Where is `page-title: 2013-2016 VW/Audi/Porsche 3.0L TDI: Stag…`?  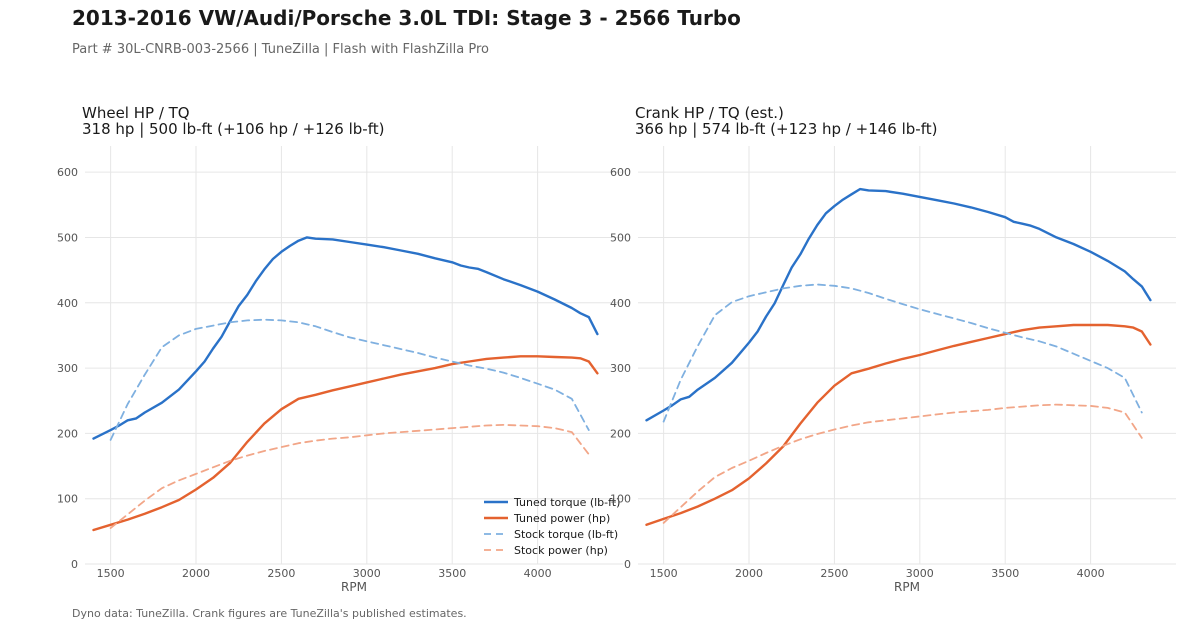
page-title: 2013-2016 VW/Audi/Porsche 3.0L TDI: Stag… is located at coordinates (406, 18).